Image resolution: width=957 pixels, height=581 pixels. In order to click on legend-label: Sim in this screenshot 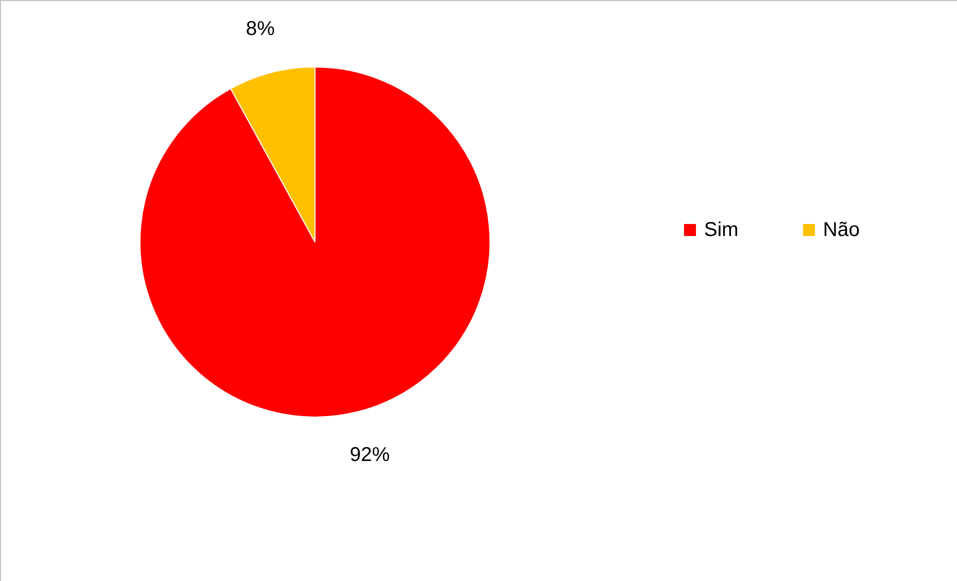, I will do `click(721, 230)`.